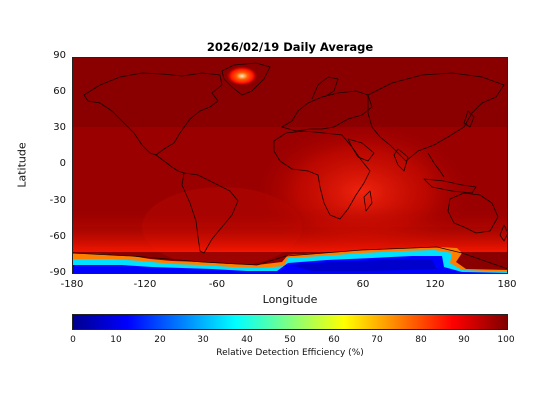 Image resolution: width=560 pixels, height=420 pixels. I want to click on coastline-japan, so click(469, 119).